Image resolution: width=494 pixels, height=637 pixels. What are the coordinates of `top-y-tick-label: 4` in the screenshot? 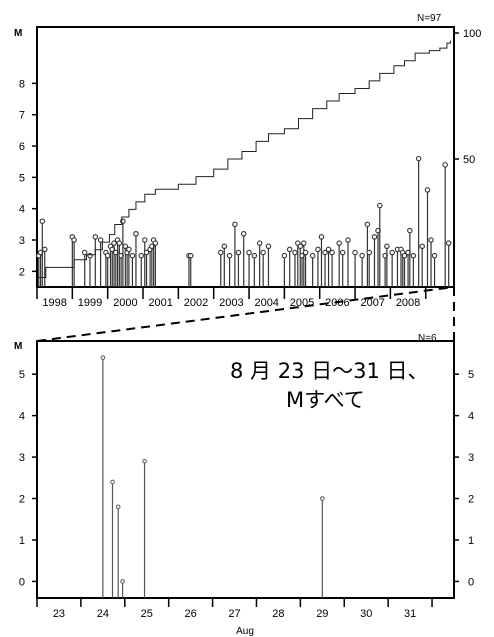 It's located at (22, 210).